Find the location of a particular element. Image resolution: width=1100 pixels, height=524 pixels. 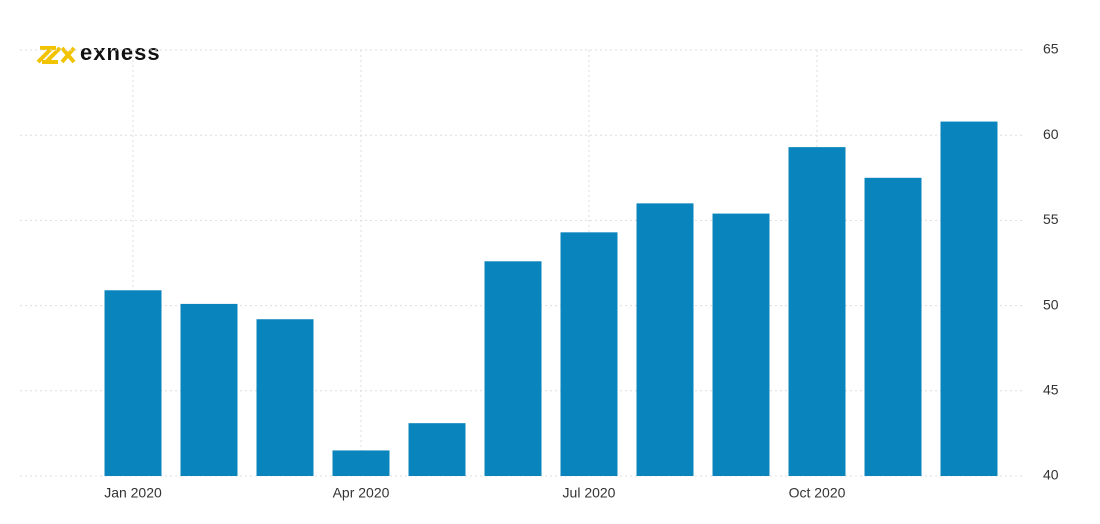

x-tick-label: Oct 2020 is located at coordinates (817, 493).